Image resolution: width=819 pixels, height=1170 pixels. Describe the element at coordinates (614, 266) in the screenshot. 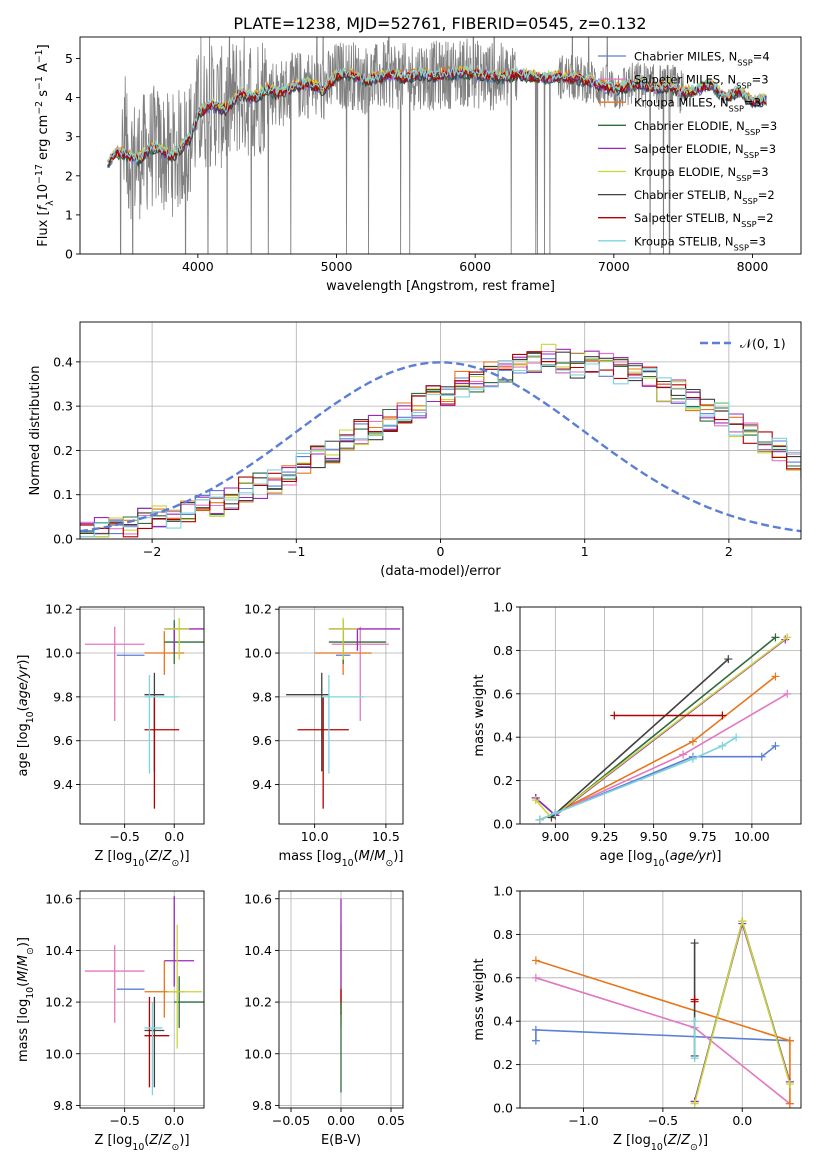

I see `x-tick-label: 7000` at that location.